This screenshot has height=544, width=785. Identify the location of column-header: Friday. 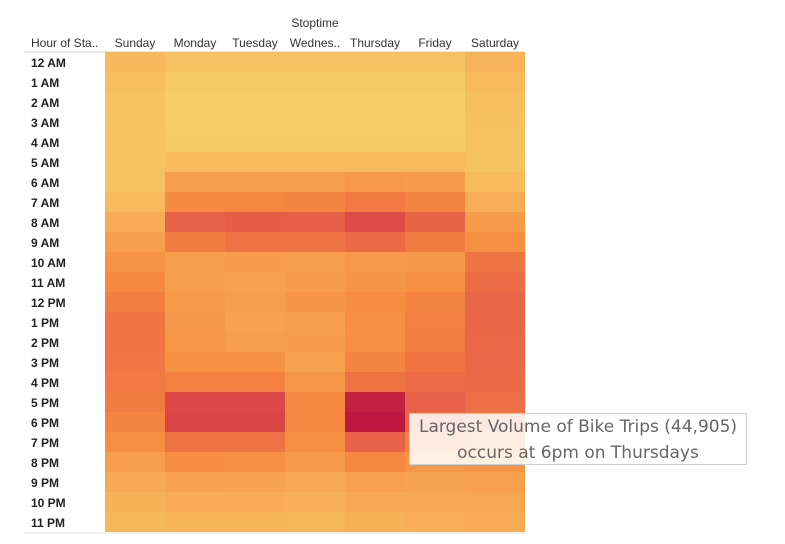
(434, 43).